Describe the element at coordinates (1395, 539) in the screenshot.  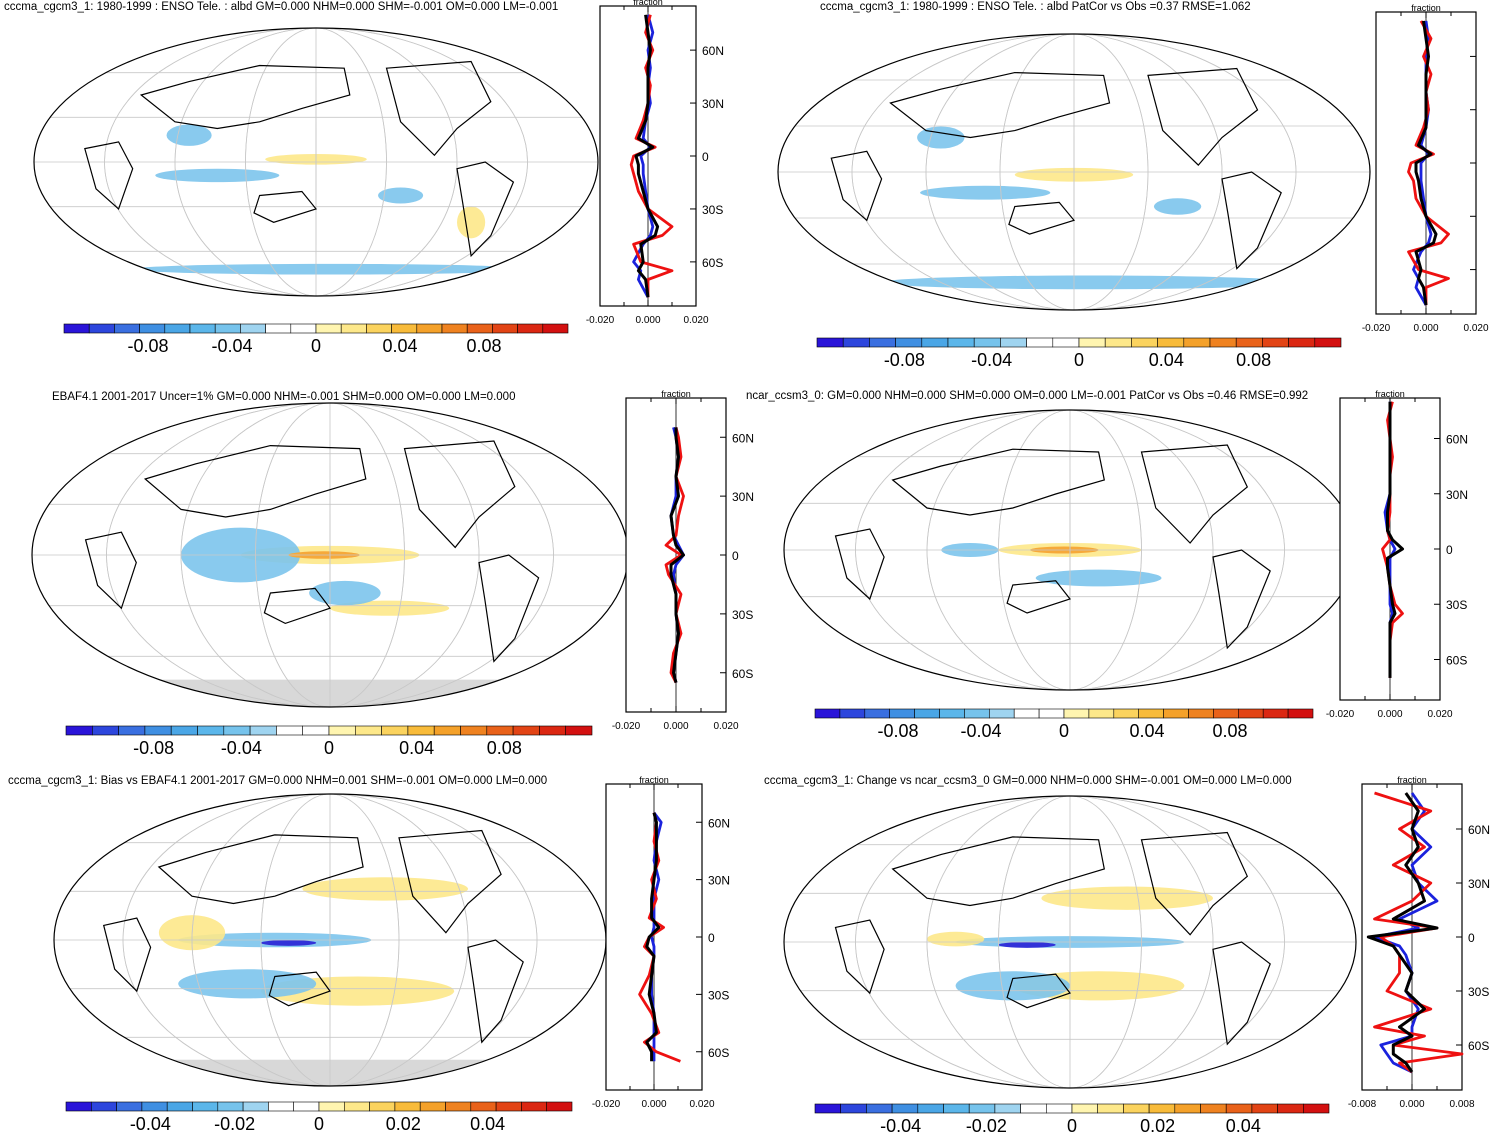
I see `profile-line-black` at that location.